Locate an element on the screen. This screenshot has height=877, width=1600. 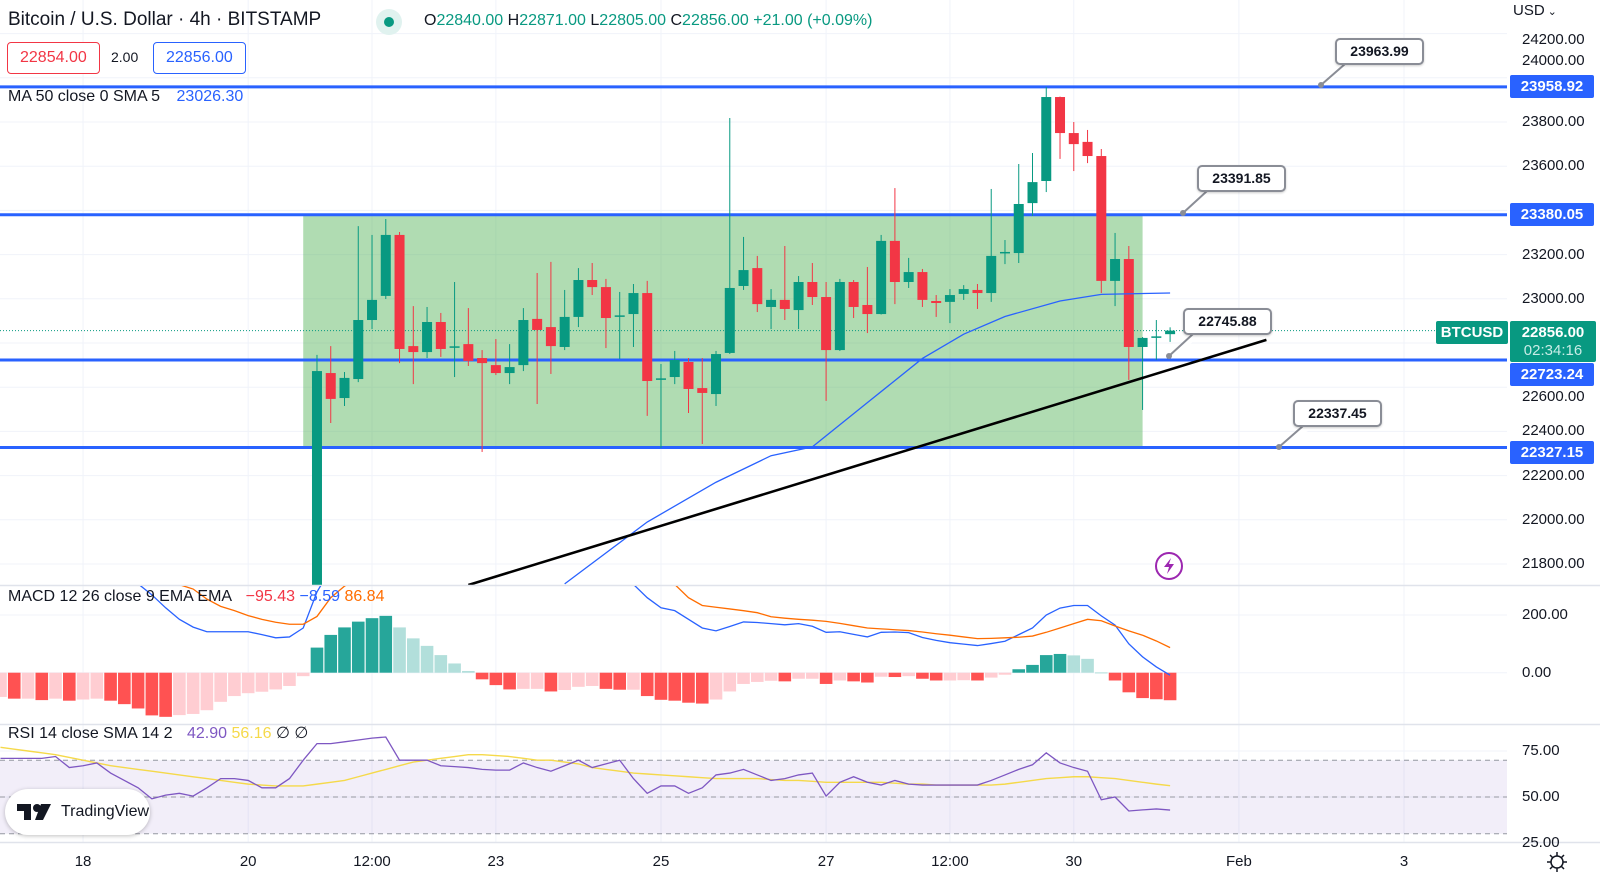
ma50-line is located at coordinates (867, 438).